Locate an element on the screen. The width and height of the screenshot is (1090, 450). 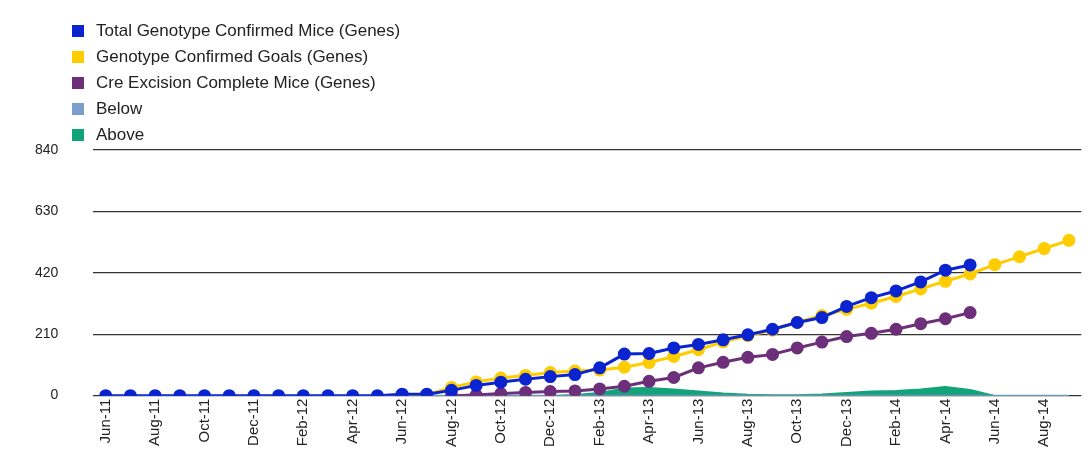
x-tick-label: Aug-12 is located at coordinates (450, 423).